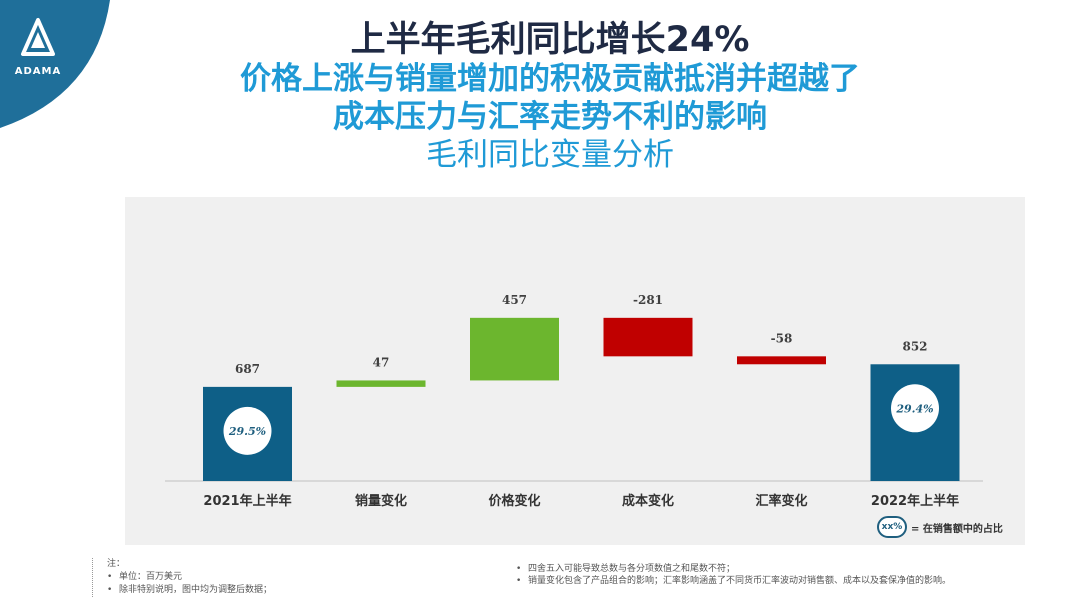 This screenshot has width=1080, height=608. What do you see at coordinates (307, 590) in the screenshot?
I see `note-item: 除非特别说明，图中均为调整后数据；` at bounding box center [307, 590].